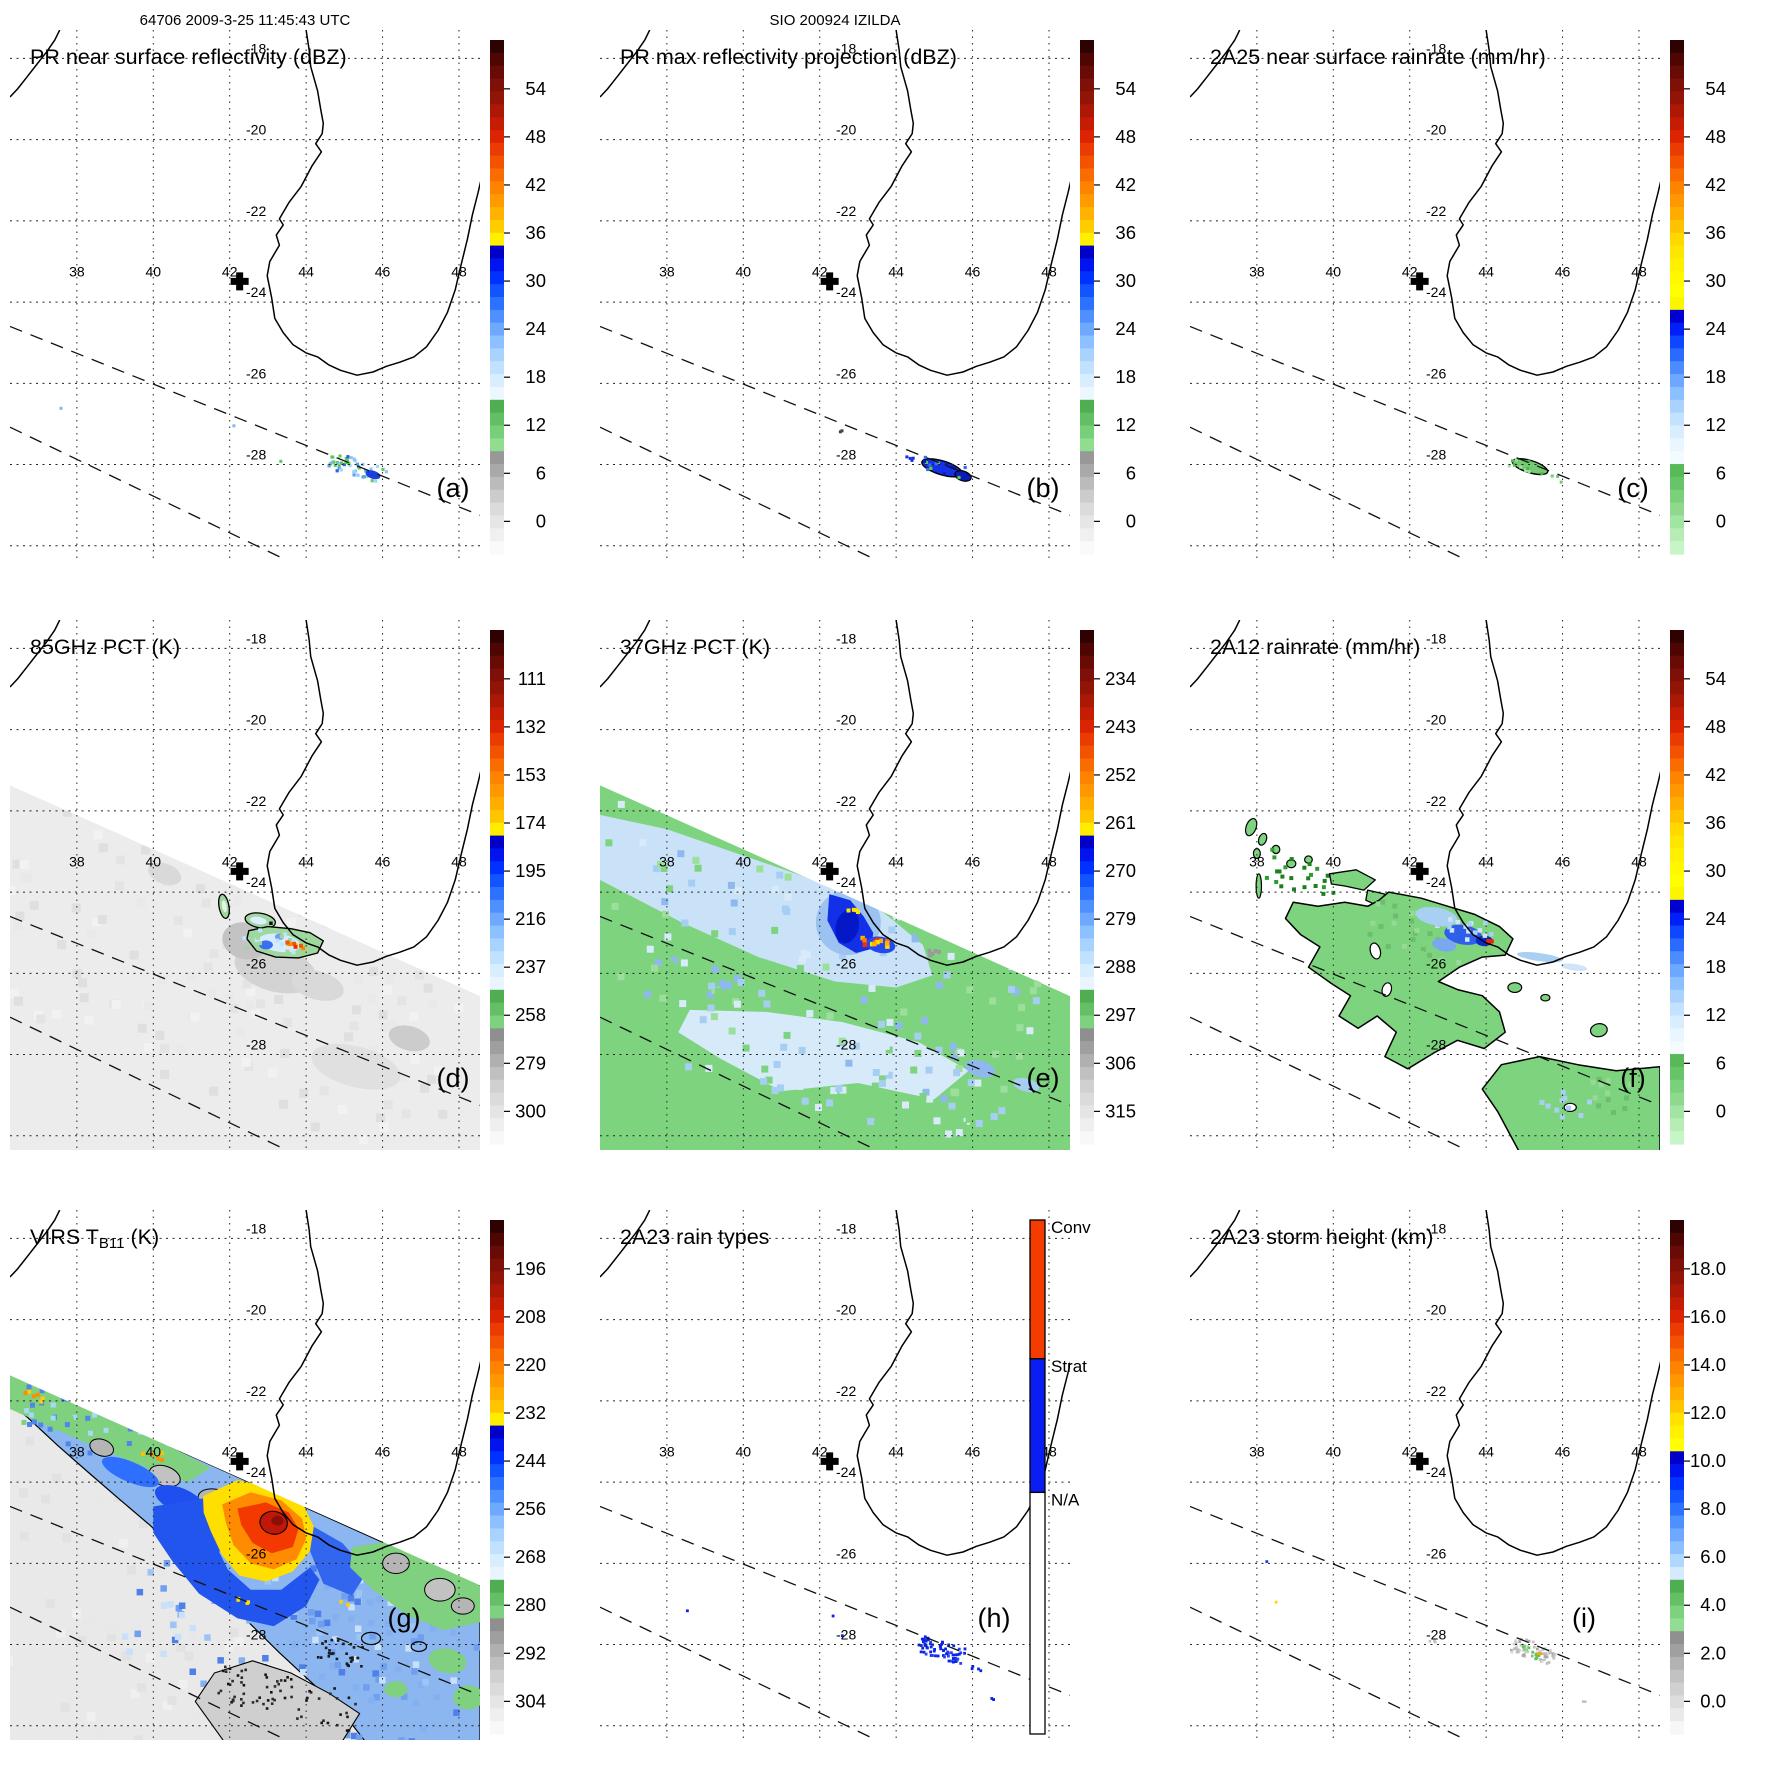  Describe the element at coordinates (981, 1671) in the screenshot. I see `panel-h-feature-2-px` at that location.